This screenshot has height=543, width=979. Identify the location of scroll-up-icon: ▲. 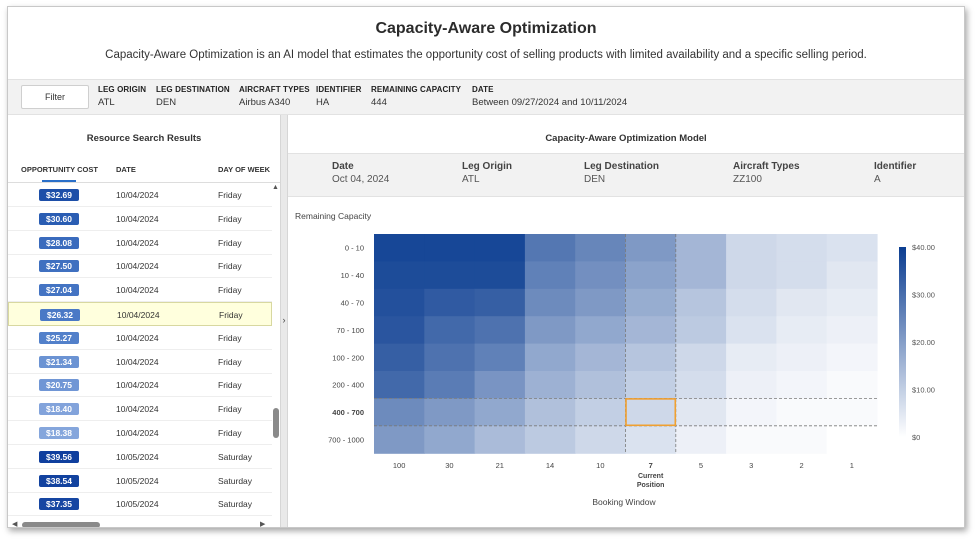
(275, 187).